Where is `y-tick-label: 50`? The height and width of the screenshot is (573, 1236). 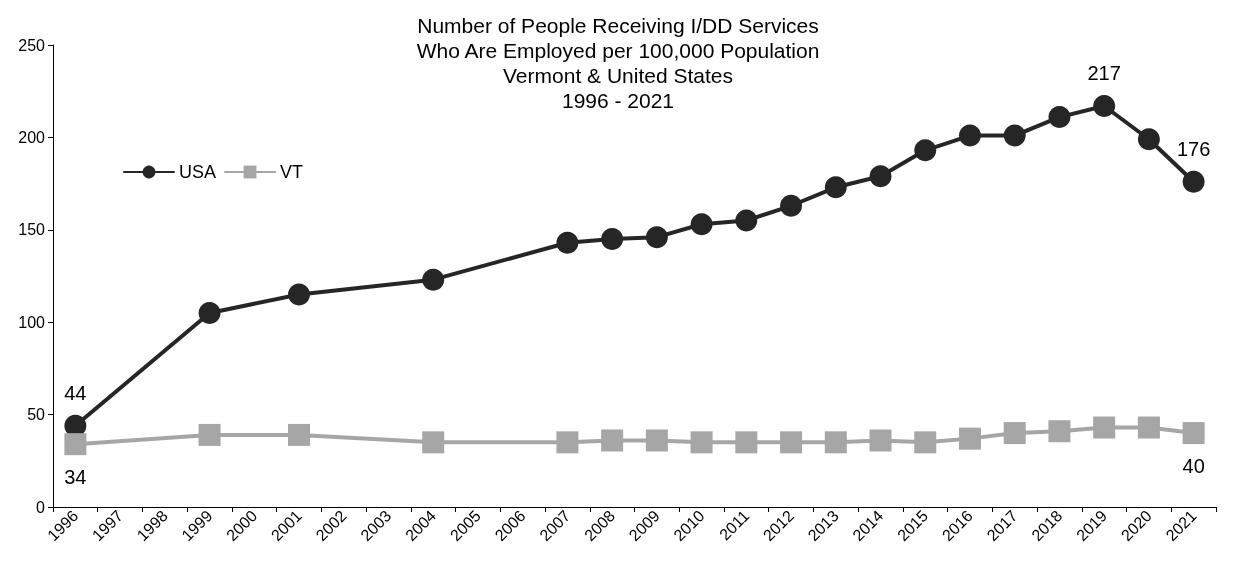 y-tick-label: 50 is located at coordinates (36, 415).